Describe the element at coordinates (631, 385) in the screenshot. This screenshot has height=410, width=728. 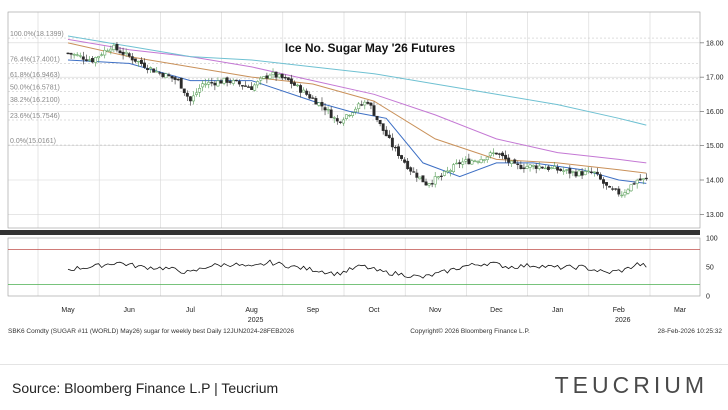
I see `brand-logo: TEUCRIUM` at that location.